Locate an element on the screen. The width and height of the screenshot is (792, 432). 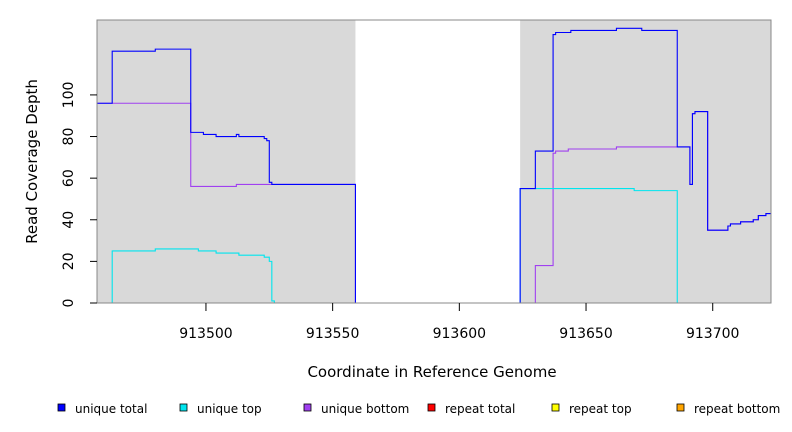
legend-item-repeat-bottom: repeat bottom is located at coordinates (728, 409).